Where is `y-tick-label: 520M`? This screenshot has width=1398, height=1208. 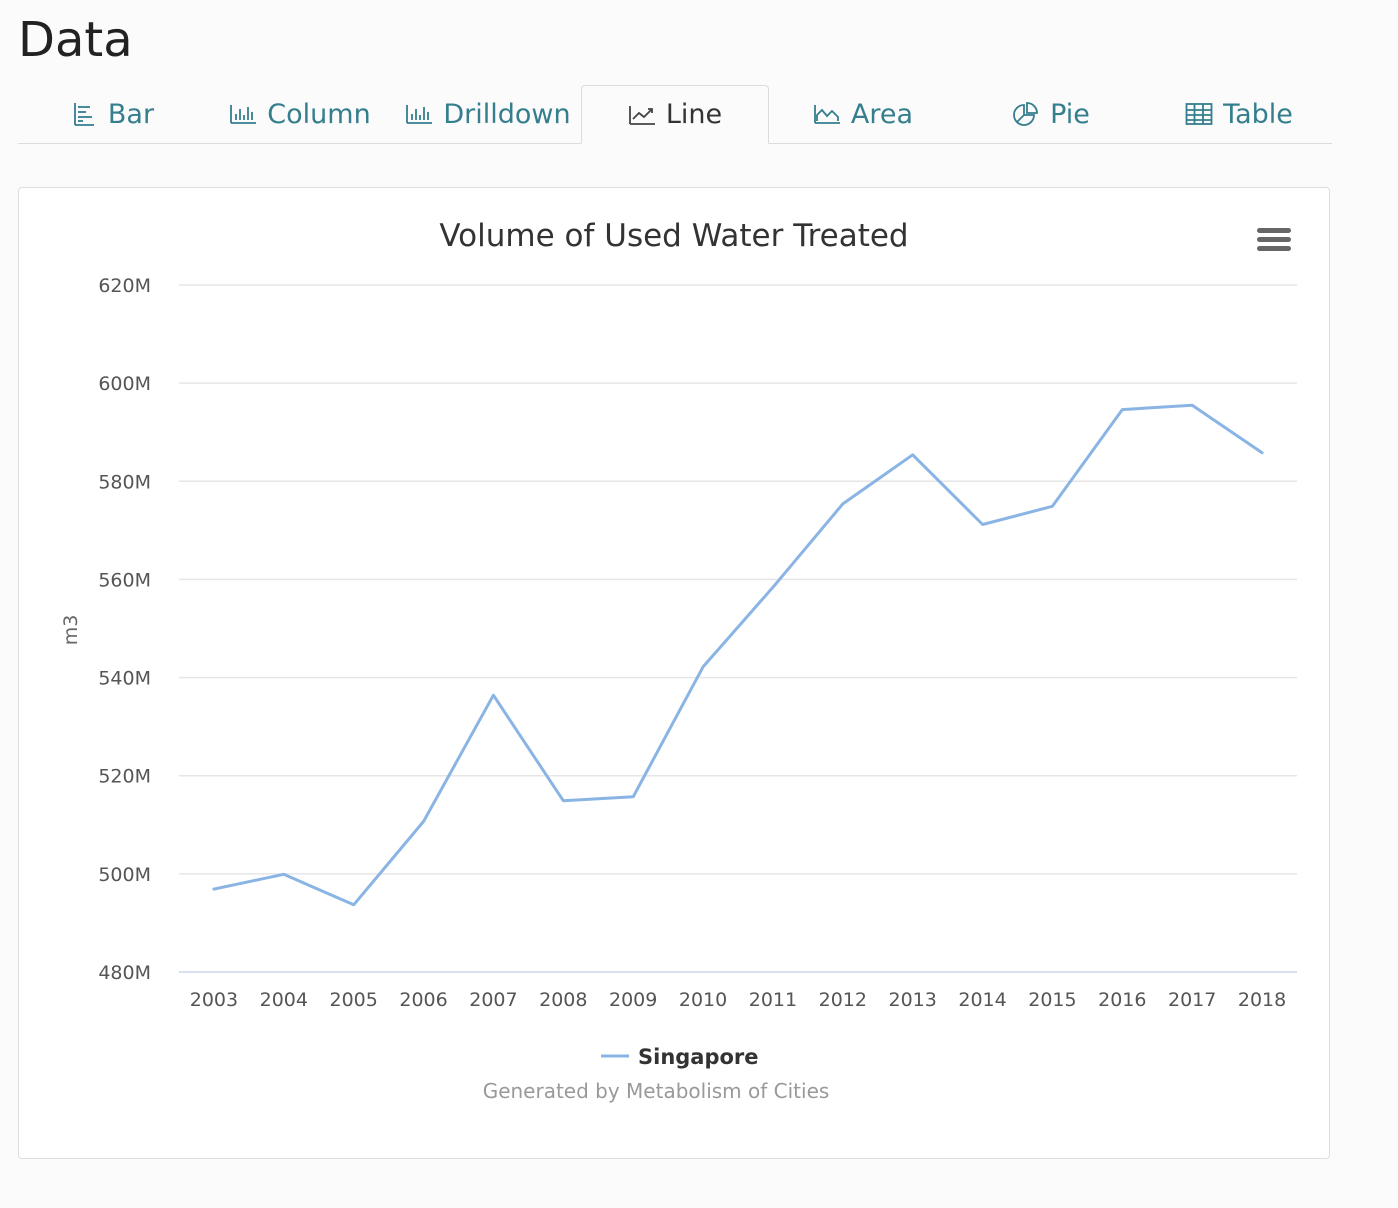 y-tick-label: 520M is located at coordinates (124, 777).